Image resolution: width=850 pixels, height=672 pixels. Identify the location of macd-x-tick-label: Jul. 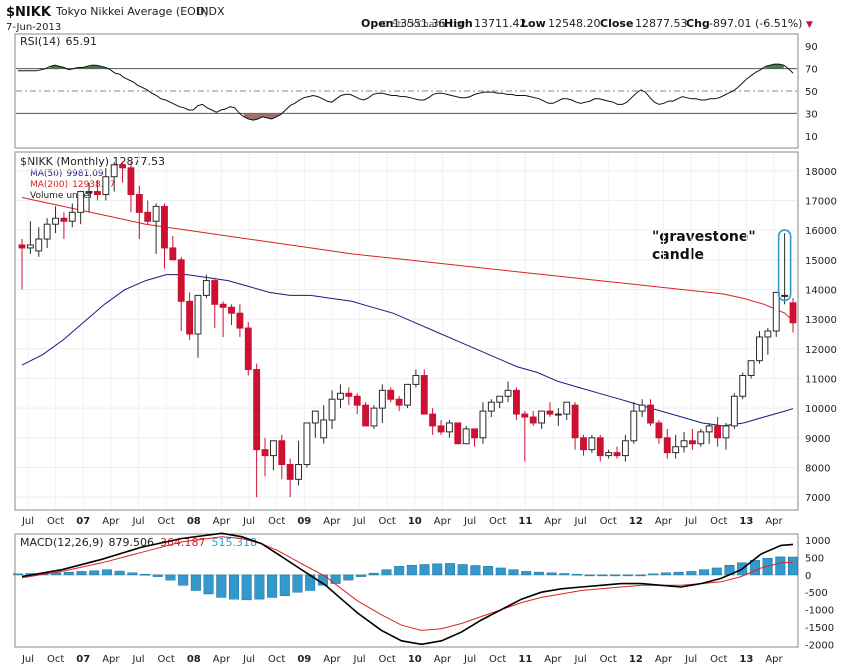
(580, 659).